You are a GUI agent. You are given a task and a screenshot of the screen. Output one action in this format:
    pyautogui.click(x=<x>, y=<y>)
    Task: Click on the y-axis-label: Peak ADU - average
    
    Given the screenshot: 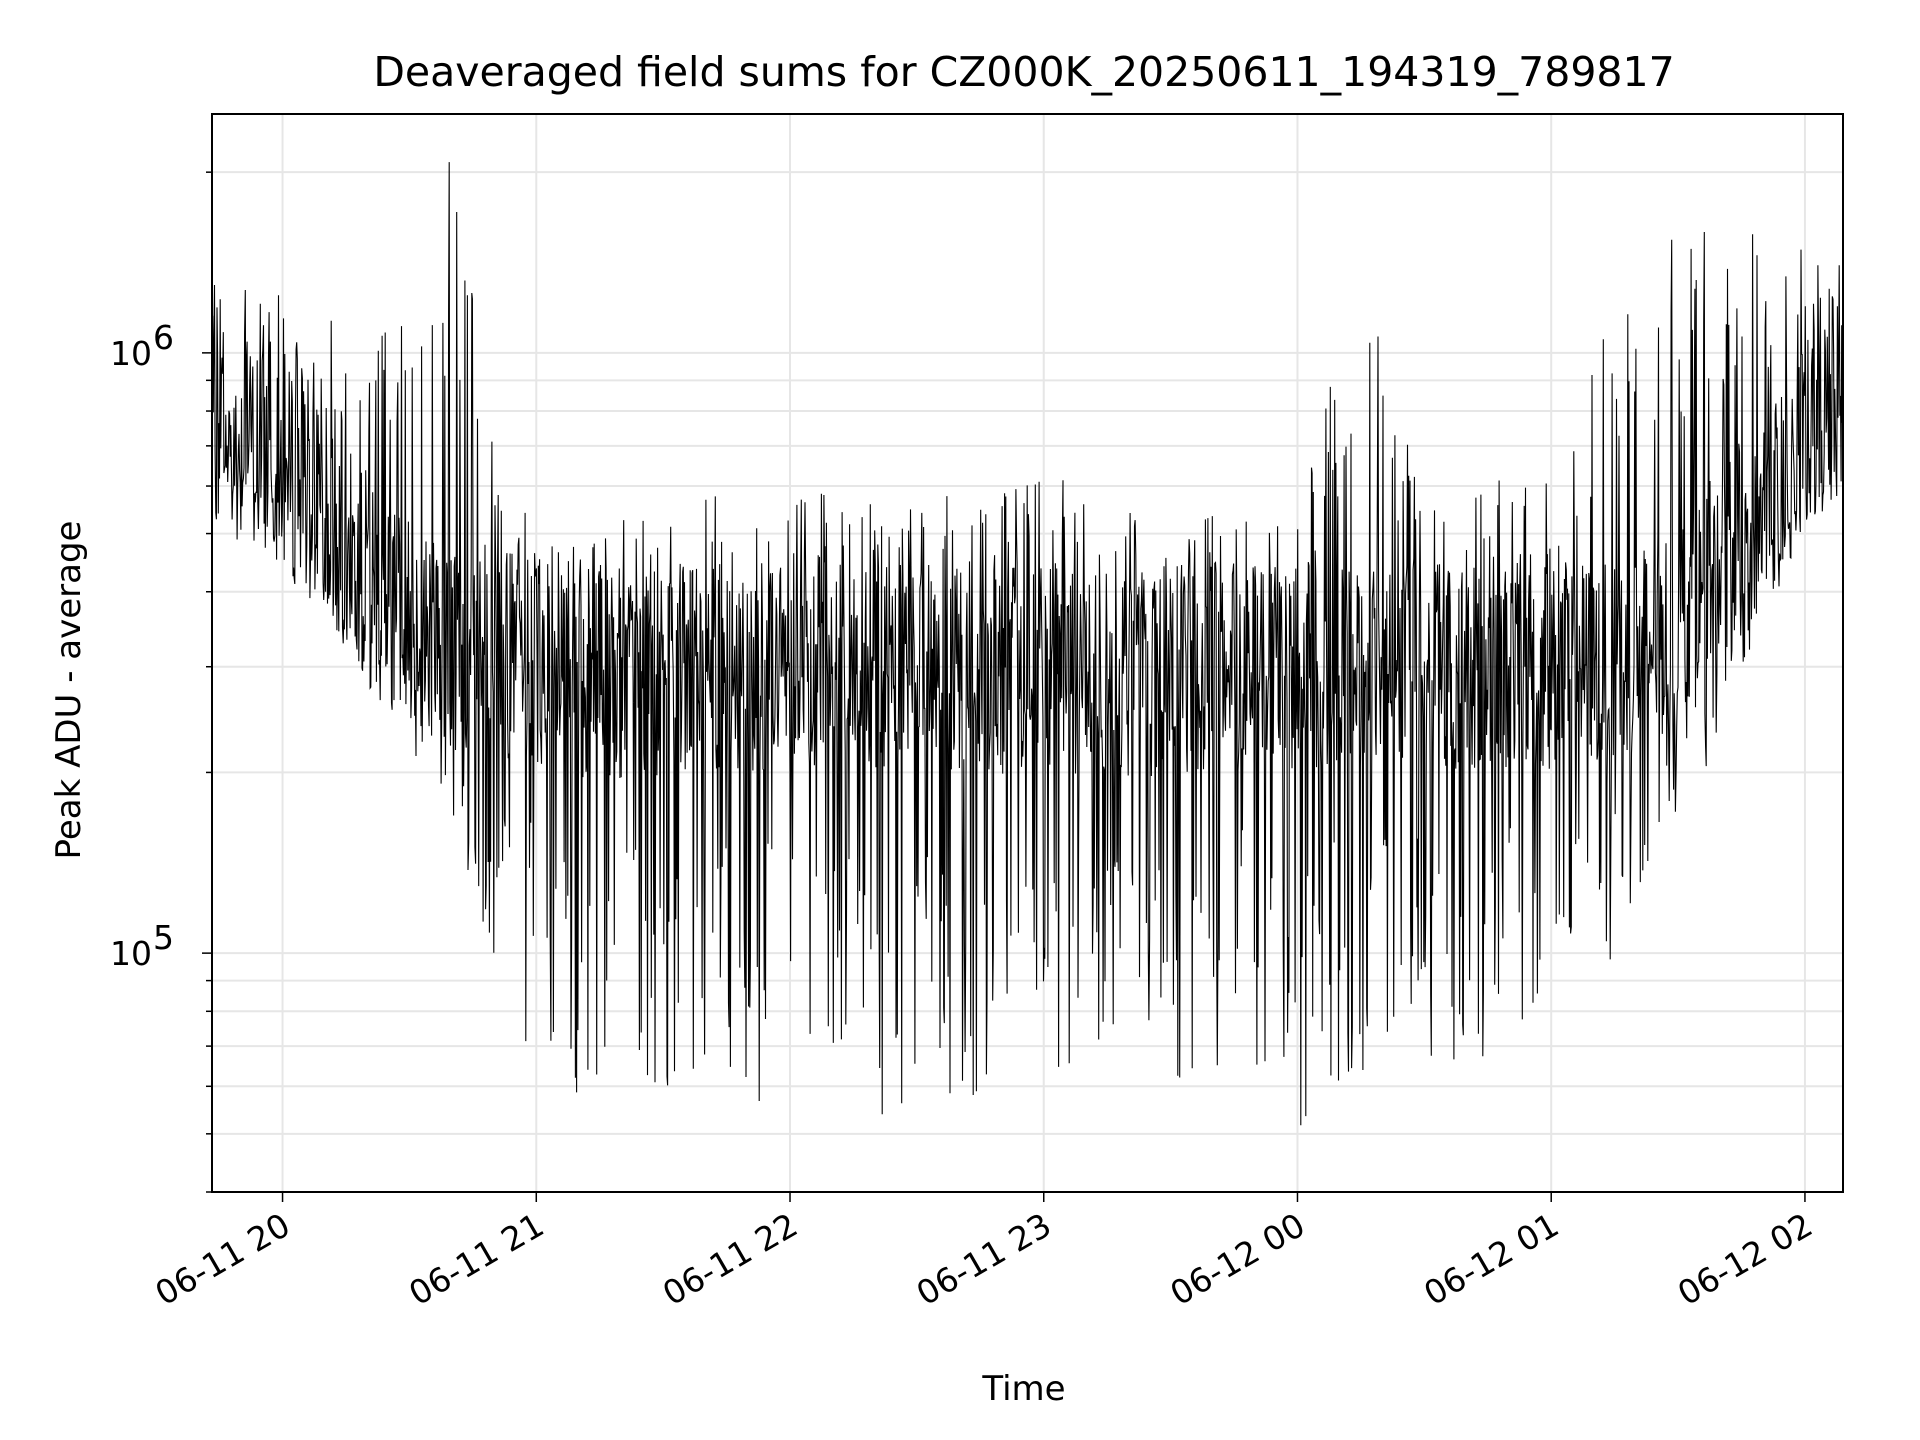 What is the action you would take?
    pyautogui.click(x=69, y=690)
    